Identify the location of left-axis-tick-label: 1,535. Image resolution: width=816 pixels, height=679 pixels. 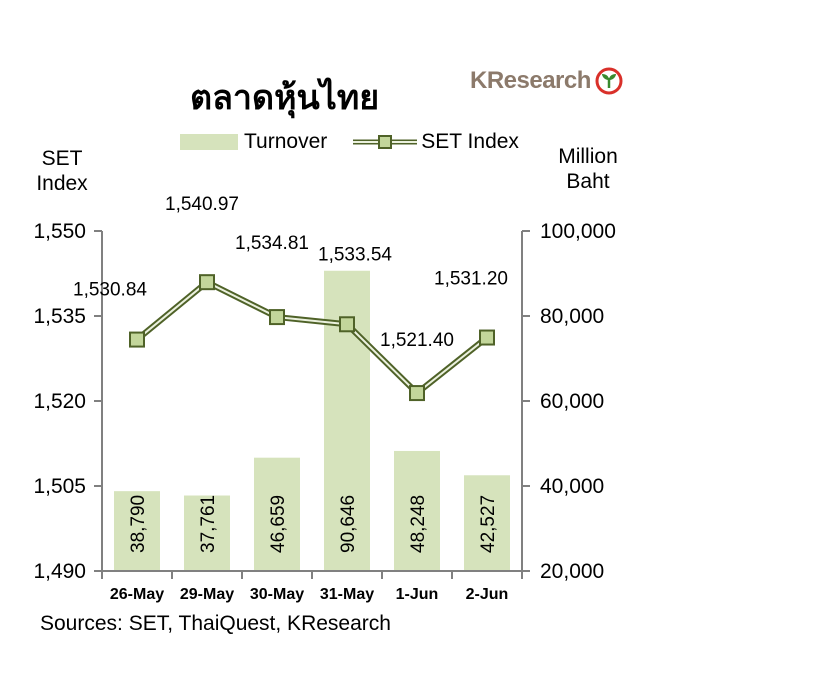
(59, 316).